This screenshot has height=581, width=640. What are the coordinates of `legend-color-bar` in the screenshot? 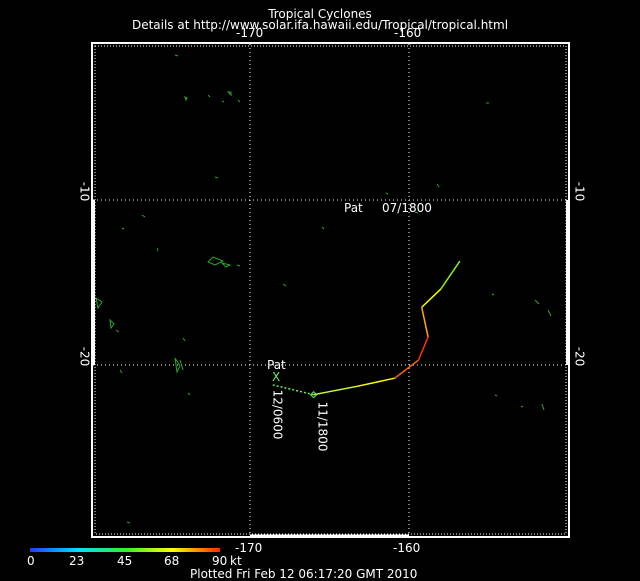 It's located at (125, 550).